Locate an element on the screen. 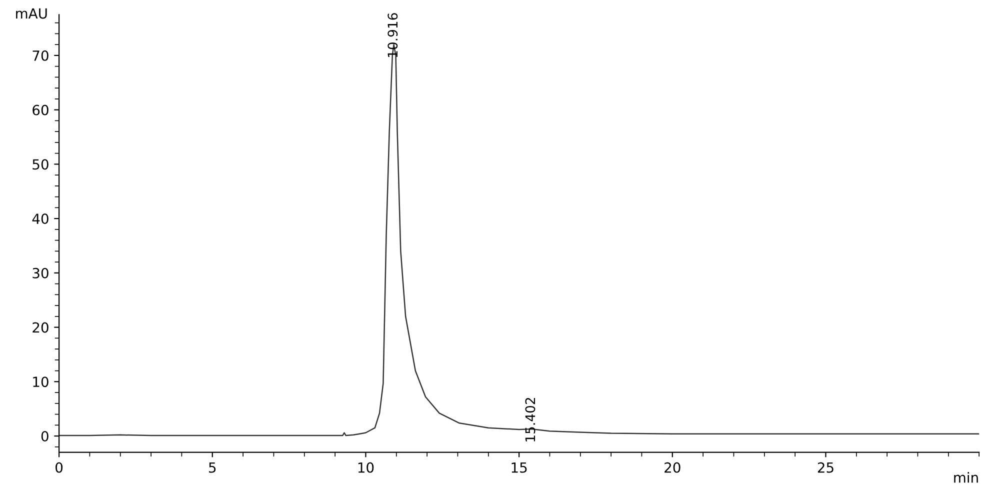 This screenshot has width=984, height=489. x-tick-label: 0 is located at coordinates (59, 467).